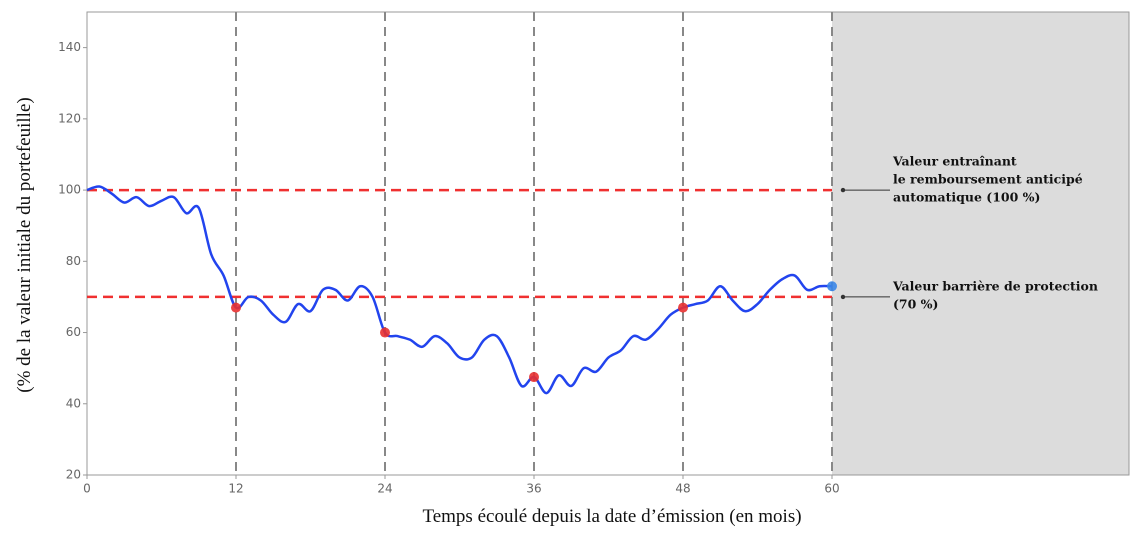  I want to click on x-tick-label: 60, so click(831, 489).